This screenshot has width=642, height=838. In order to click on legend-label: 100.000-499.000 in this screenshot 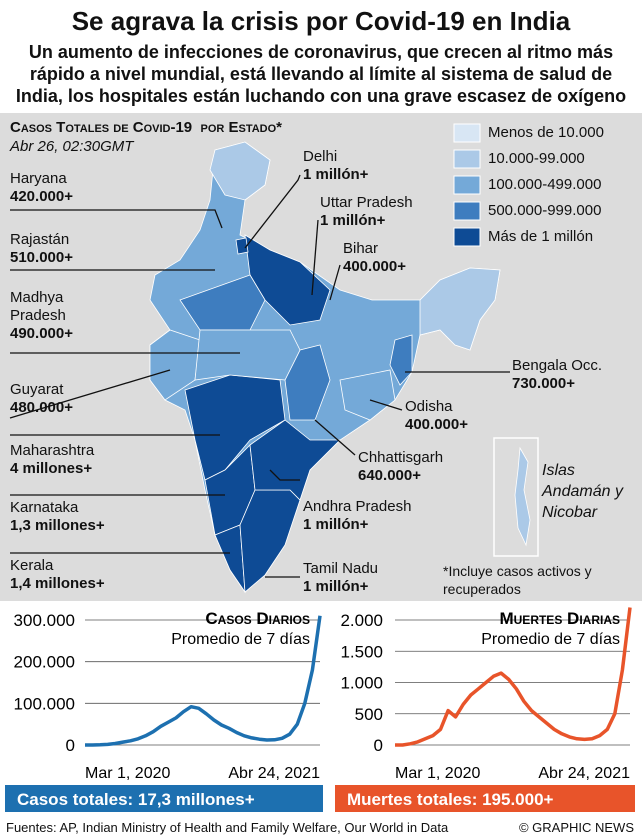, I will do `click(545, 184)`.